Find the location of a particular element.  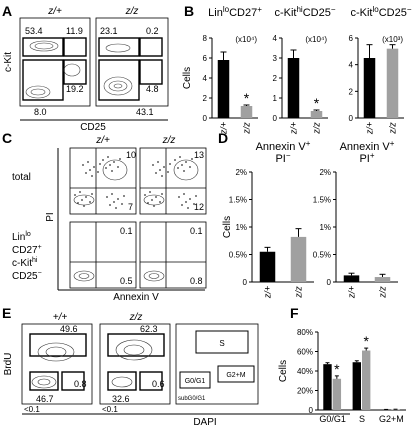

cellcycle-plot-right: 62.3 32.6 0.6 <0.1 is located at coordinates (135, 368).